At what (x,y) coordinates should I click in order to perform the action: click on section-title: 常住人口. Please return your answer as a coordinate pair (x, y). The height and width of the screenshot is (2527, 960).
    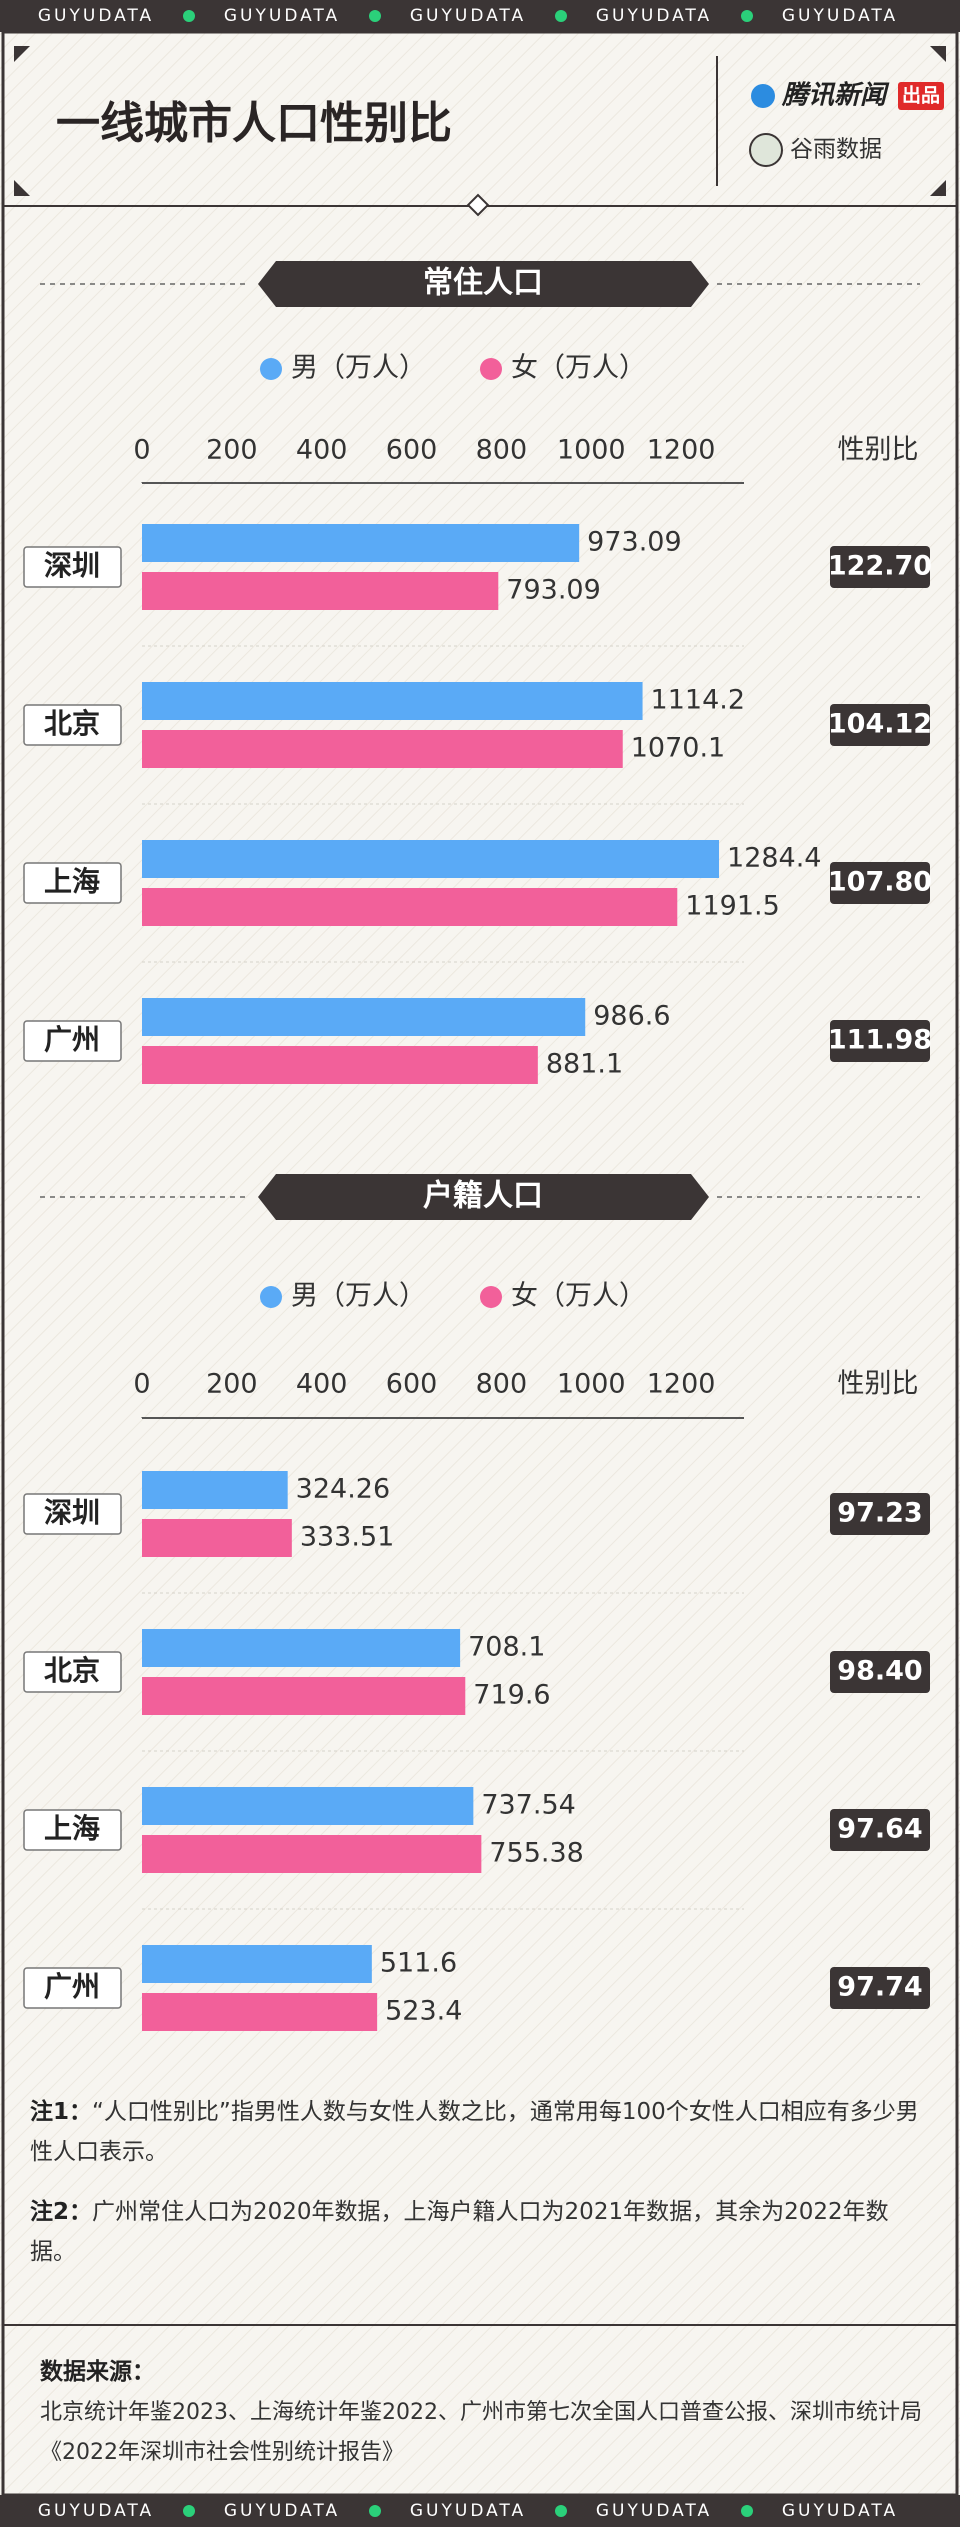
    Looking at the image, I should click on (483, 283).